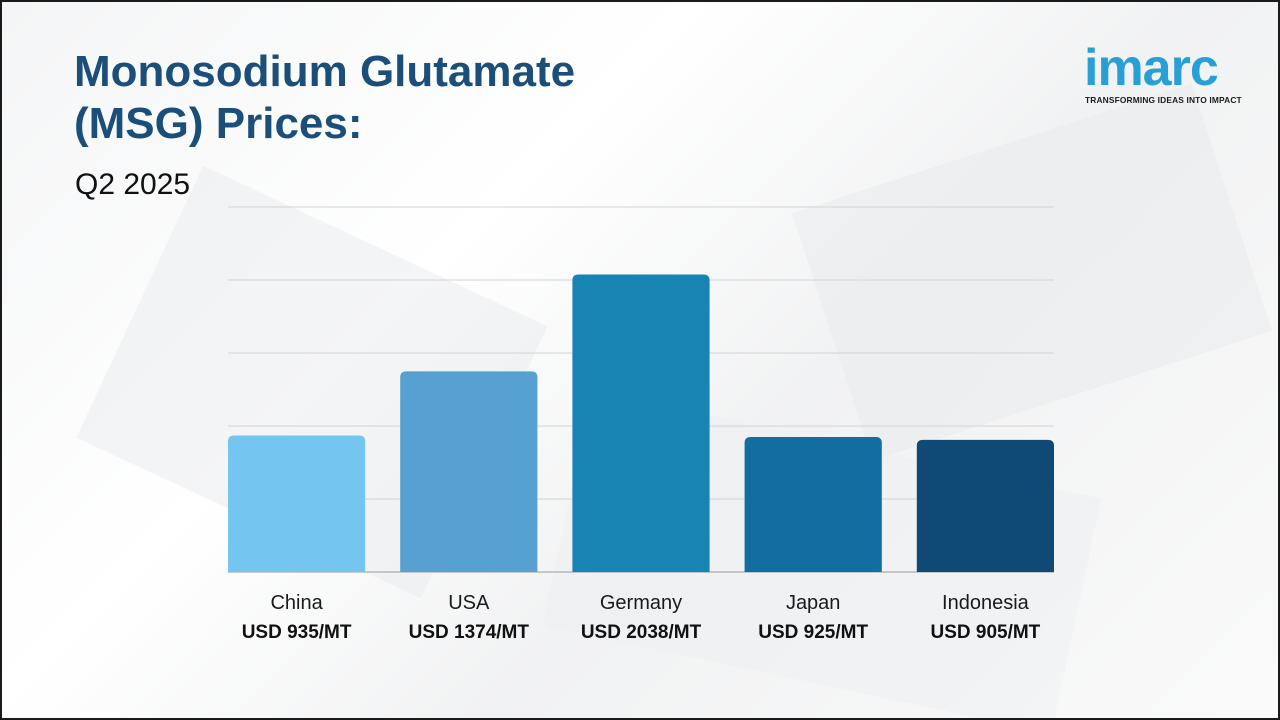 Image resolution: width=1280 pixels, height=720 pixels. Describe the element at coordinates (297, 503) in the screenshot. I see `bar-china` at that location.